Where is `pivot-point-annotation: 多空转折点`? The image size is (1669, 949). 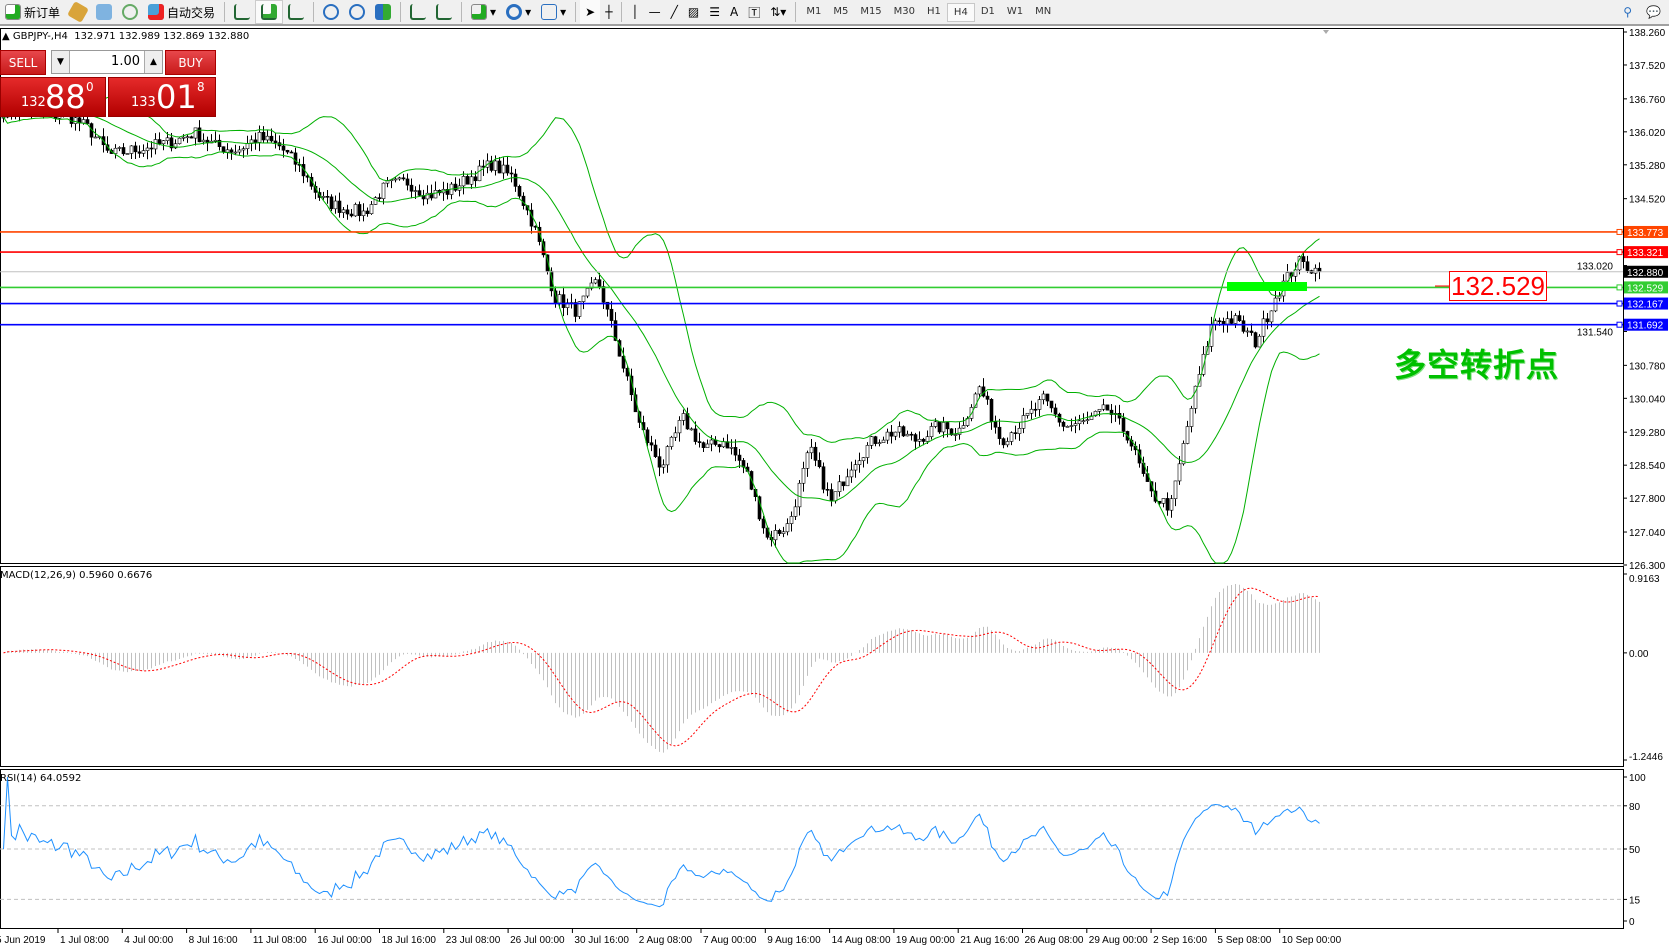
pivot-point-annotation: 多空转折点 is located at coordinates (1477, 365).